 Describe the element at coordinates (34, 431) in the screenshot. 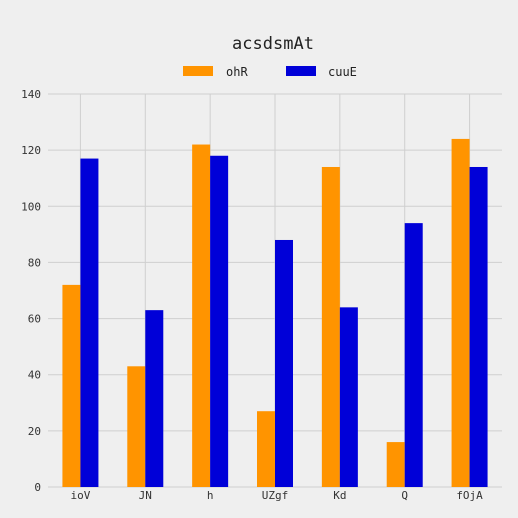

I see `y-tick-label: 20` at that location.